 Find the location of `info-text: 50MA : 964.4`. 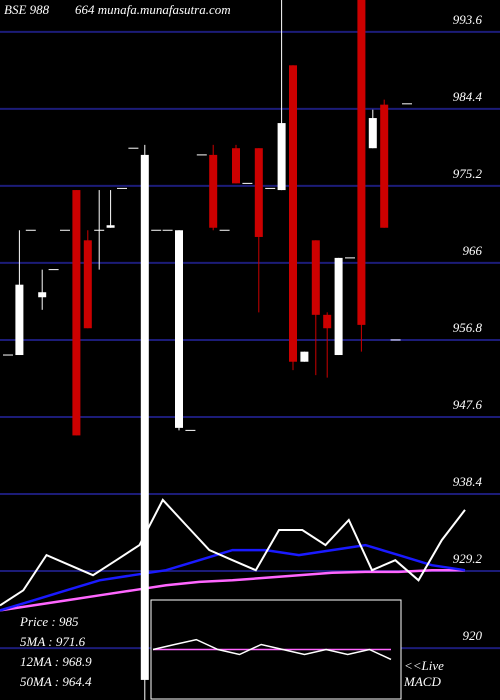

info-text: 50MA : 964.4 is located at coordinates (56, 681).